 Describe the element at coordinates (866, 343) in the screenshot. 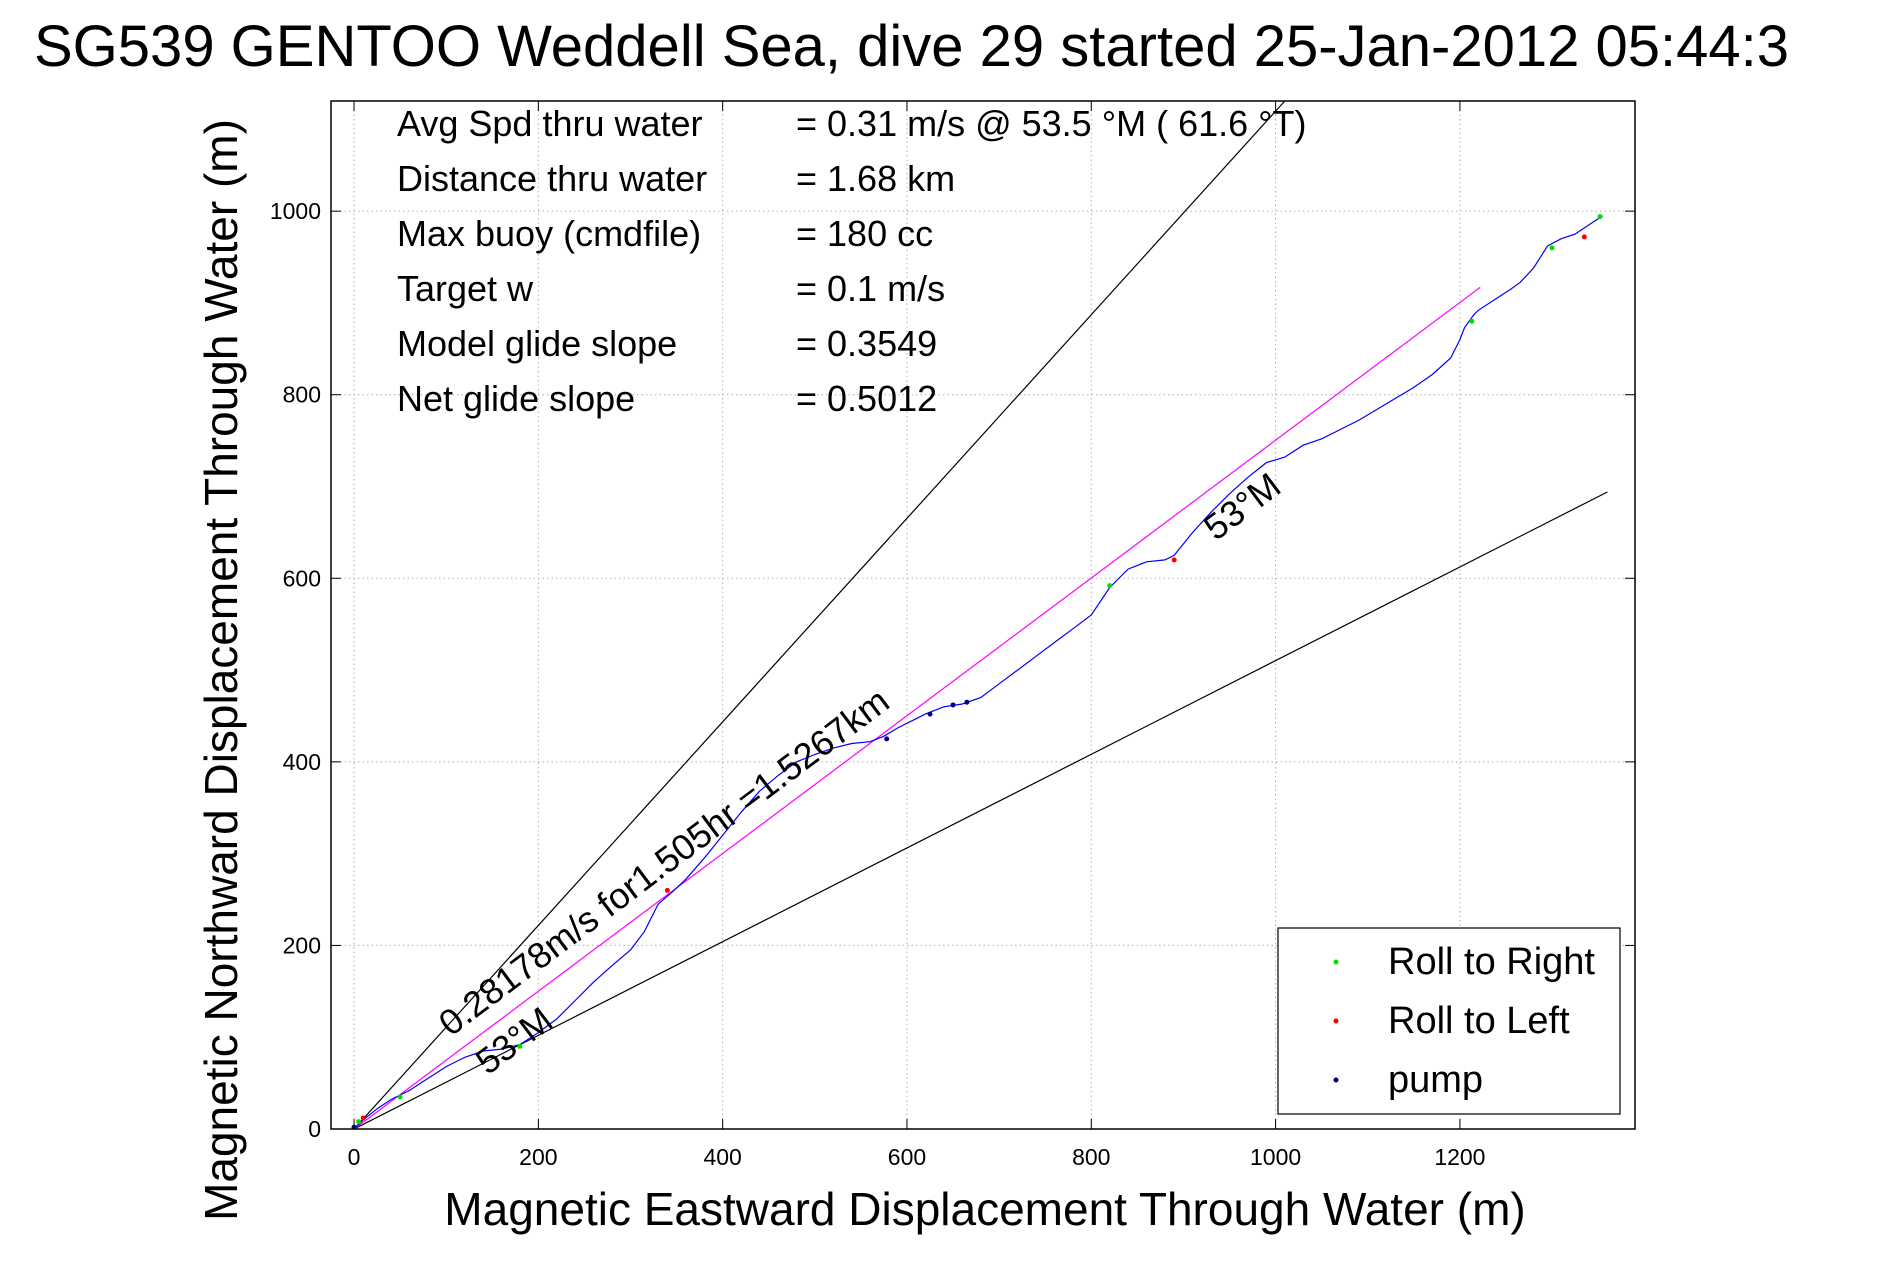

I see `stat-value: = 0.3549` at that location.